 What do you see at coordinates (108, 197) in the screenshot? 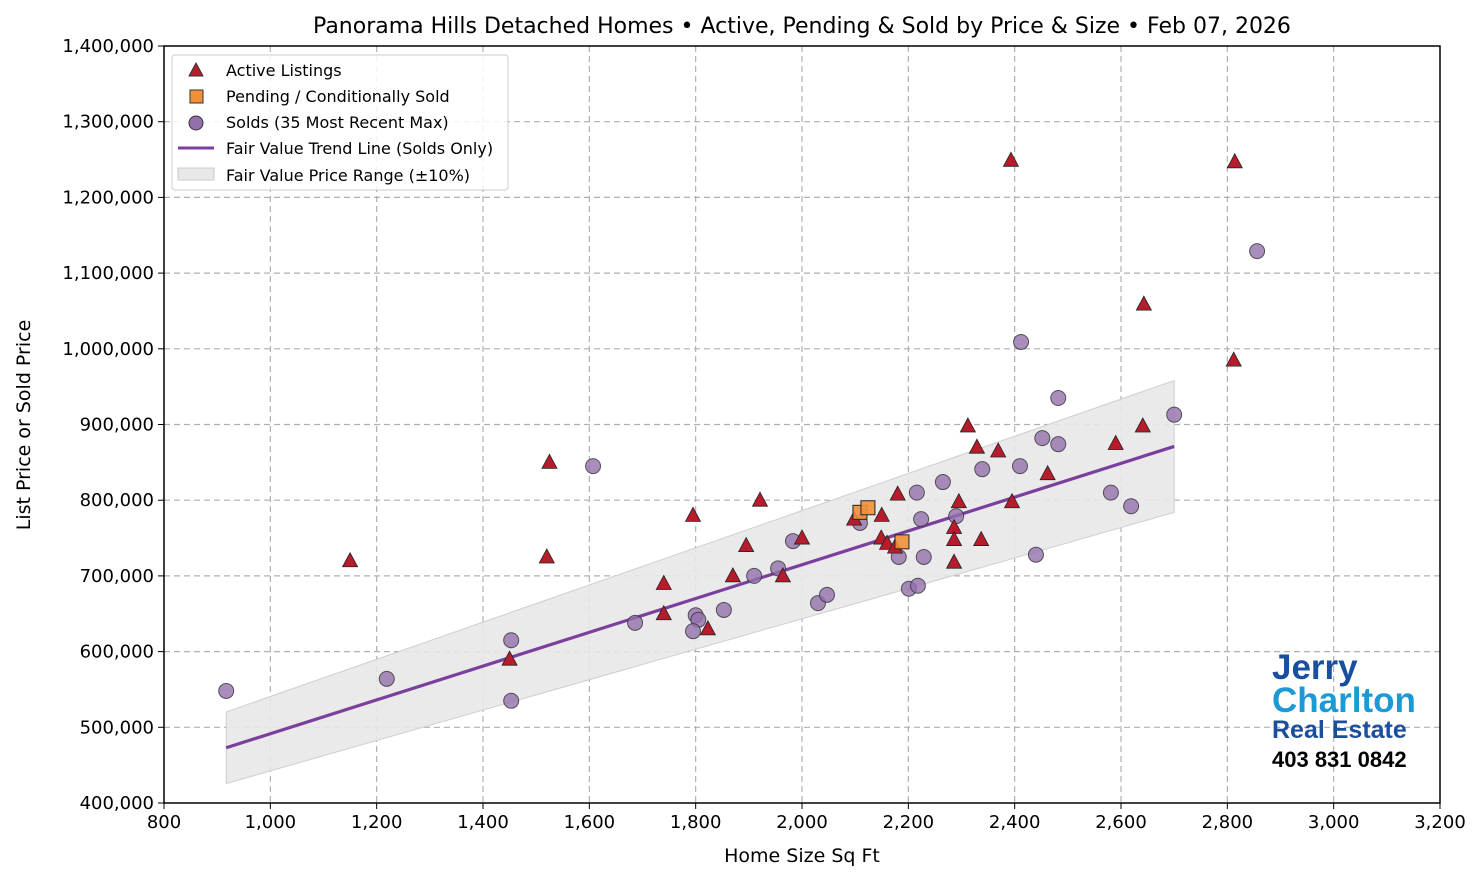
I see `y-tick-label: 1,200,000` at bounding box center [108, 197].